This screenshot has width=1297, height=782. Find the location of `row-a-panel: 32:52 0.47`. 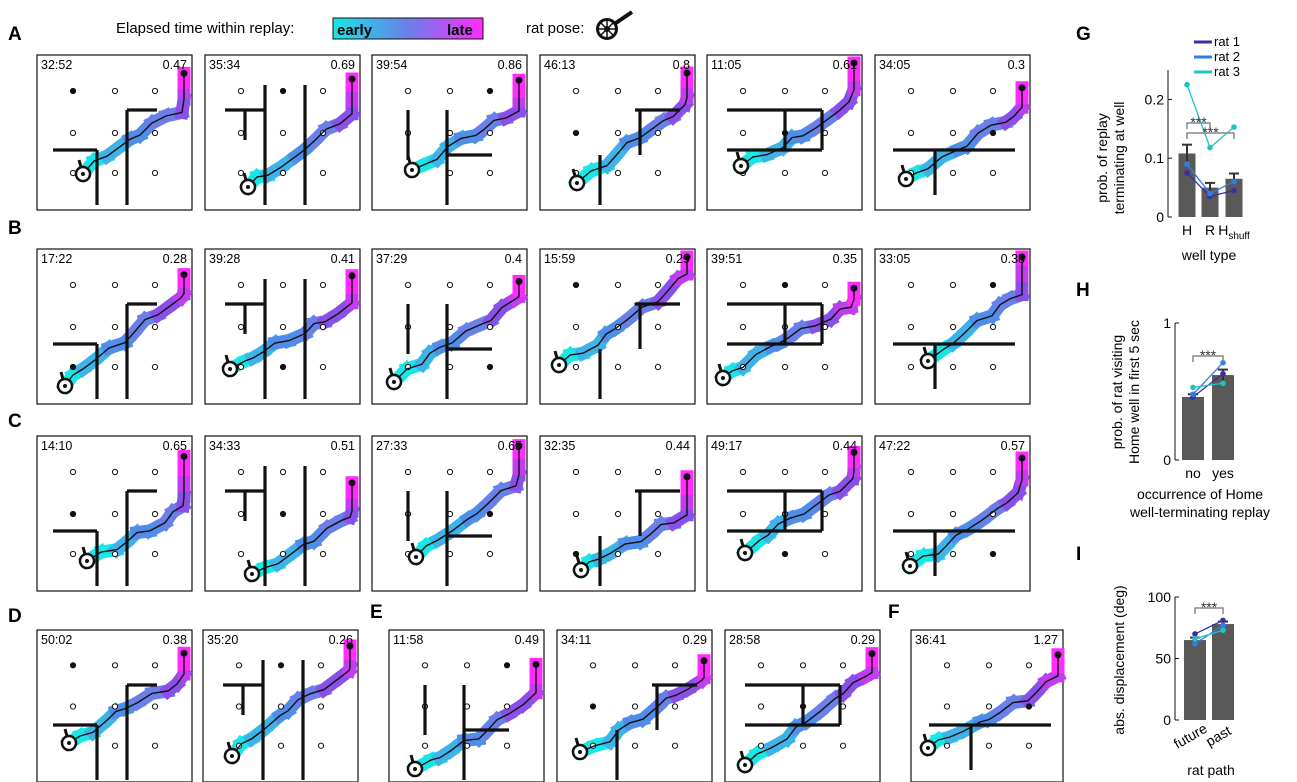

row-a-panel: 32:52 0.47 is located at coordinates (114, 132).